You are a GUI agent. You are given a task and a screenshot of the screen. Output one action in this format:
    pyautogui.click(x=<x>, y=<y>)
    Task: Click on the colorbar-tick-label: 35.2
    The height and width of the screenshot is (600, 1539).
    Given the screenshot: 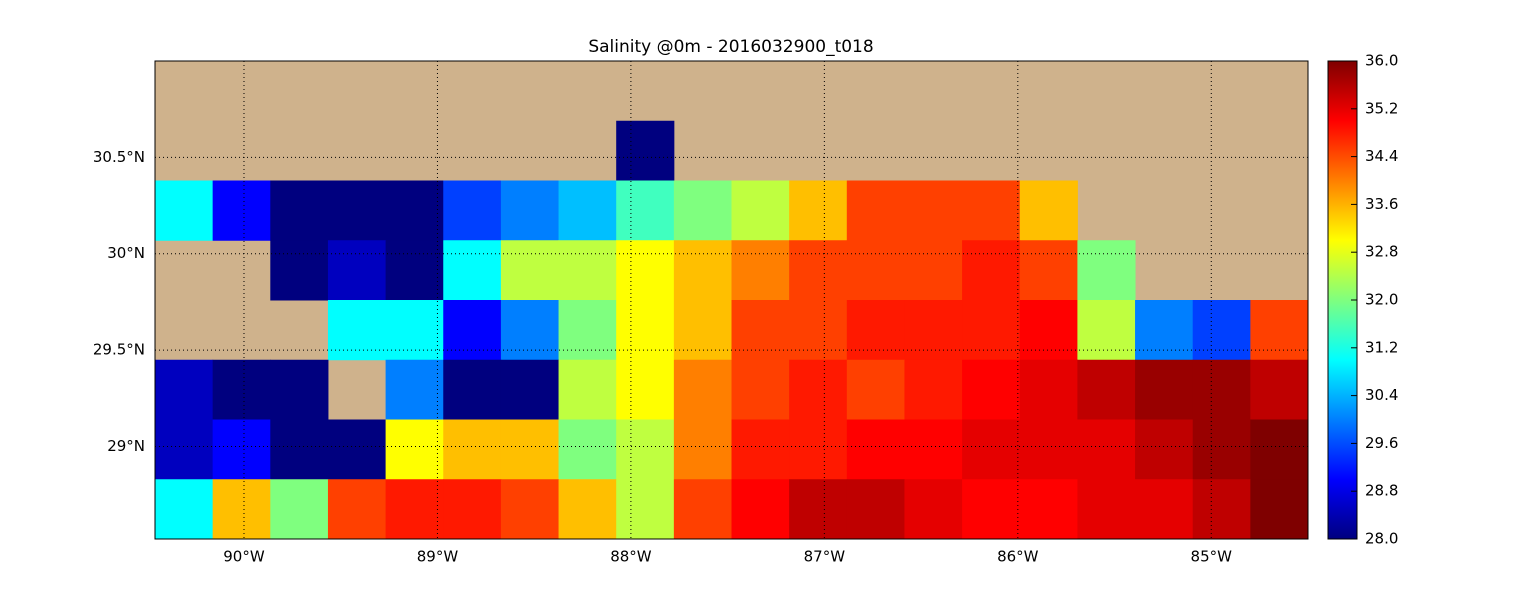 What is the action you would take?
    pyautogui.click(x=1381, y=108)
    